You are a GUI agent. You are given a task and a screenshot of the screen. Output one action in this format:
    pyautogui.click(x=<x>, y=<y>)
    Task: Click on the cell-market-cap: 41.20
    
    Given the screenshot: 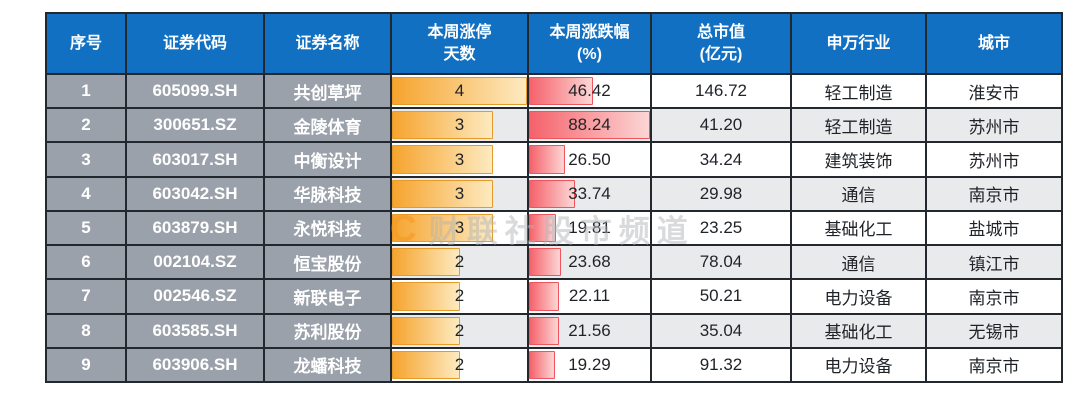 What is the action you would take?
    pyautogui.click(x=721, y=125)
    